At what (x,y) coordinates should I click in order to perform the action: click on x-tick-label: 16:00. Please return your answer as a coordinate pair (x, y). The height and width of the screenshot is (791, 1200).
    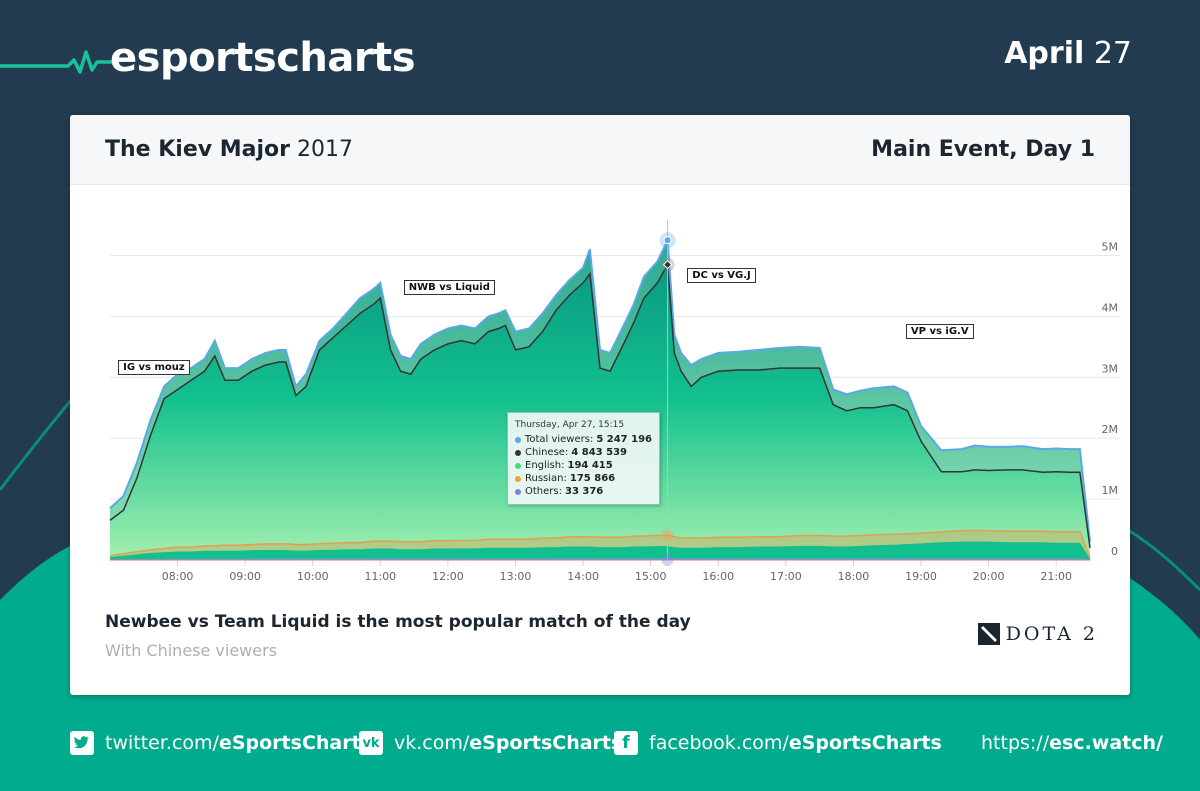
    Looking at the image, I should click on (718, 576).